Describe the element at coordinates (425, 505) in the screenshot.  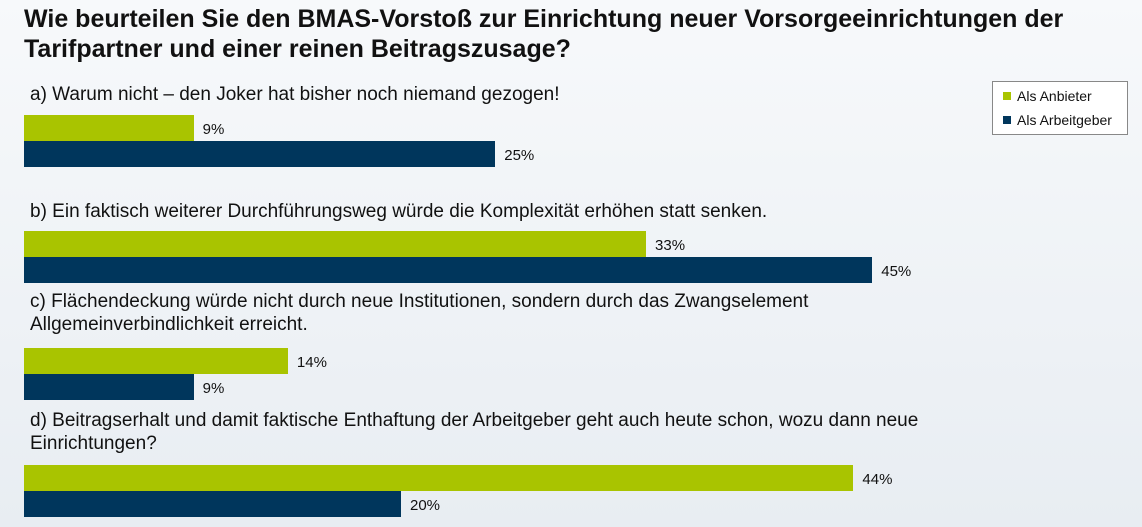
I see `value-label-d-arbeitgeber: 20%` at that location.